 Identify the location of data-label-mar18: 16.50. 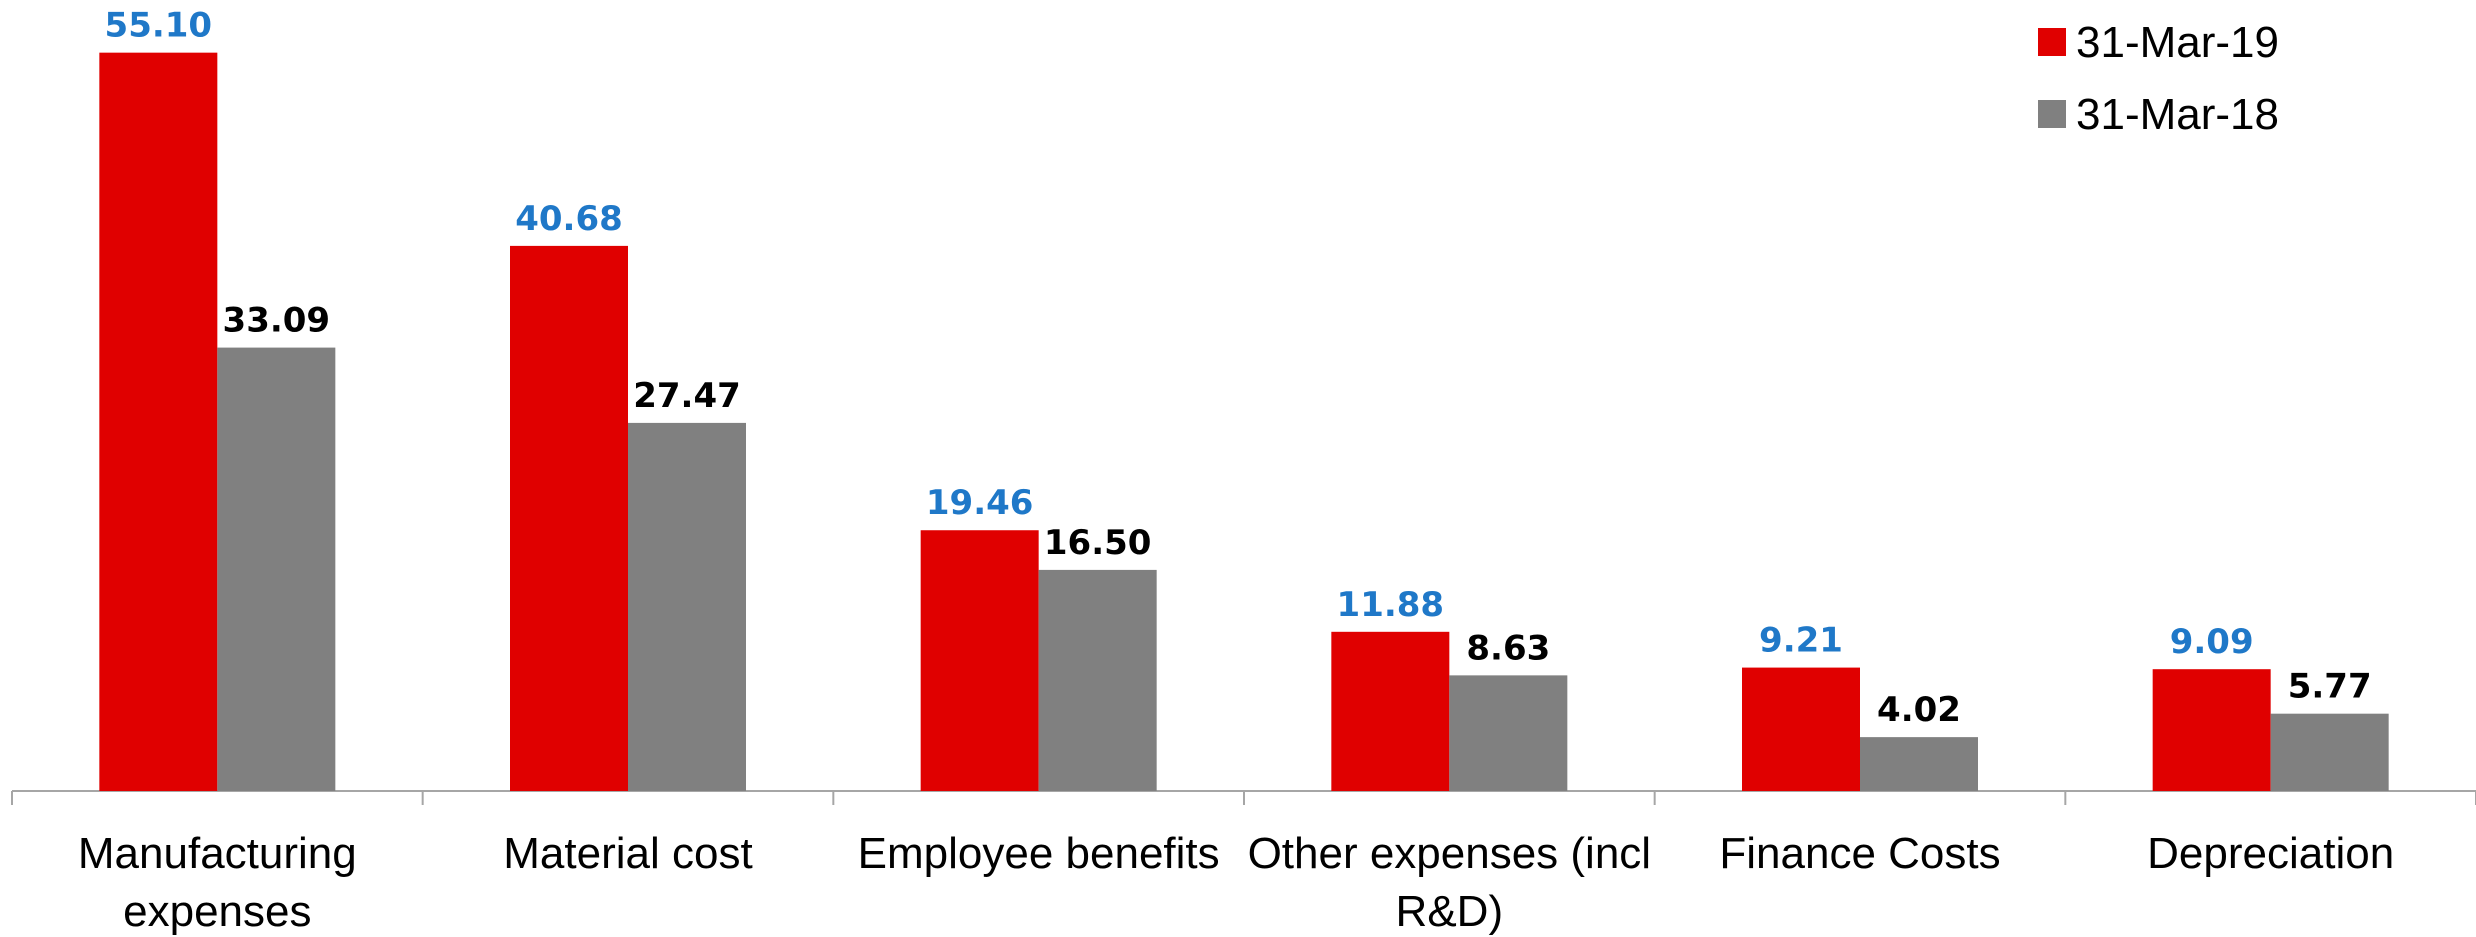
(1098, 543).